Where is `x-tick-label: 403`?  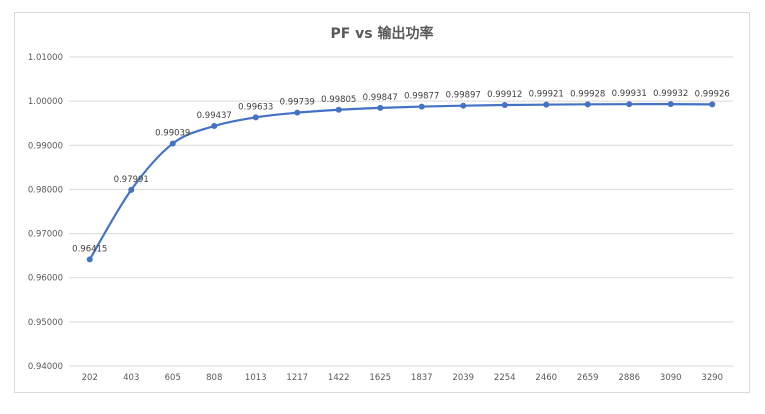
x-tick-label: 403 is located at coordinates (131, 378).